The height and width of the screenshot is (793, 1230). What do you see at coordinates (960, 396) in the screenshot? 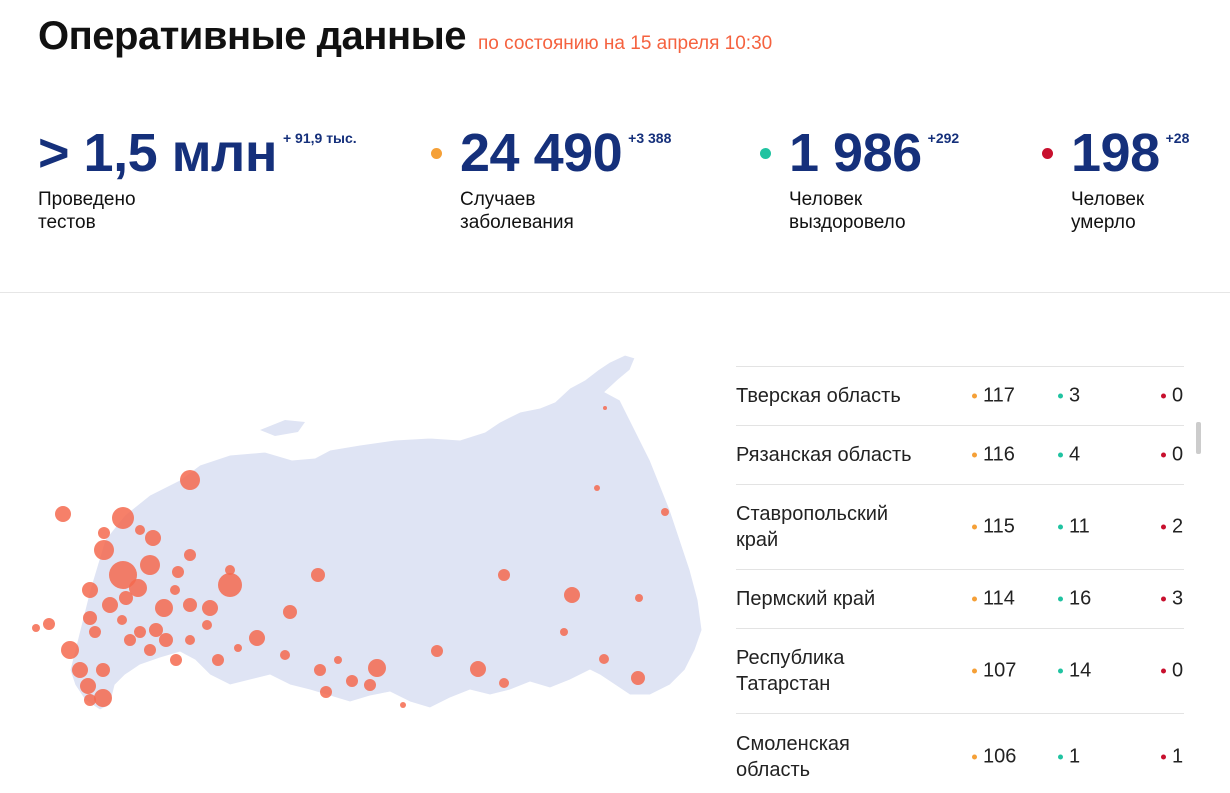
I see `table-row: Тверская область 117 3 0` at bounding box center [960, 396].